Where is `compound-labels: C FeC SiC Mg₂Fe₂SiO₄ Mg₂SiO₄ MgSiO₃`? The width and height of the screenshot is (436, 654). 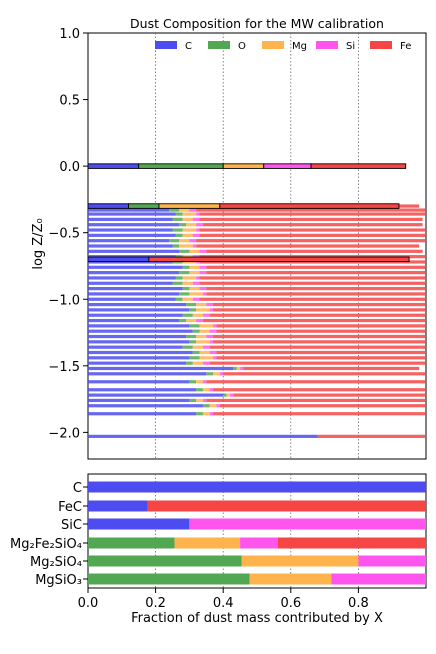 compound-labels: C FeC SiC Mg₂Fe₂SiO₄ Mg₂SiO₄ MgSiO₃ is located at coordinates (49, 534).